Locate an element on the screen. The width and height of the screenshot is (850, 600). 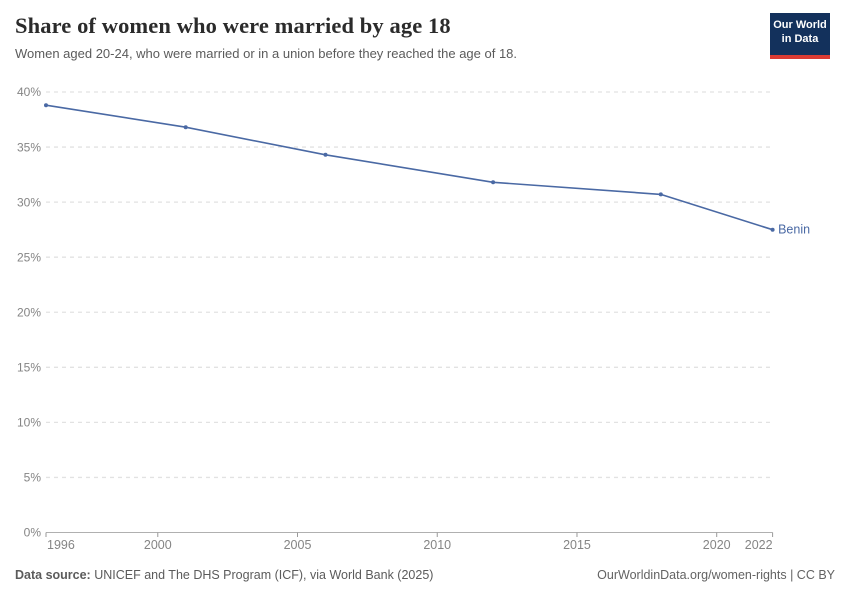
y-axis-tick-label: 10% is located at coordinates (29, 423).